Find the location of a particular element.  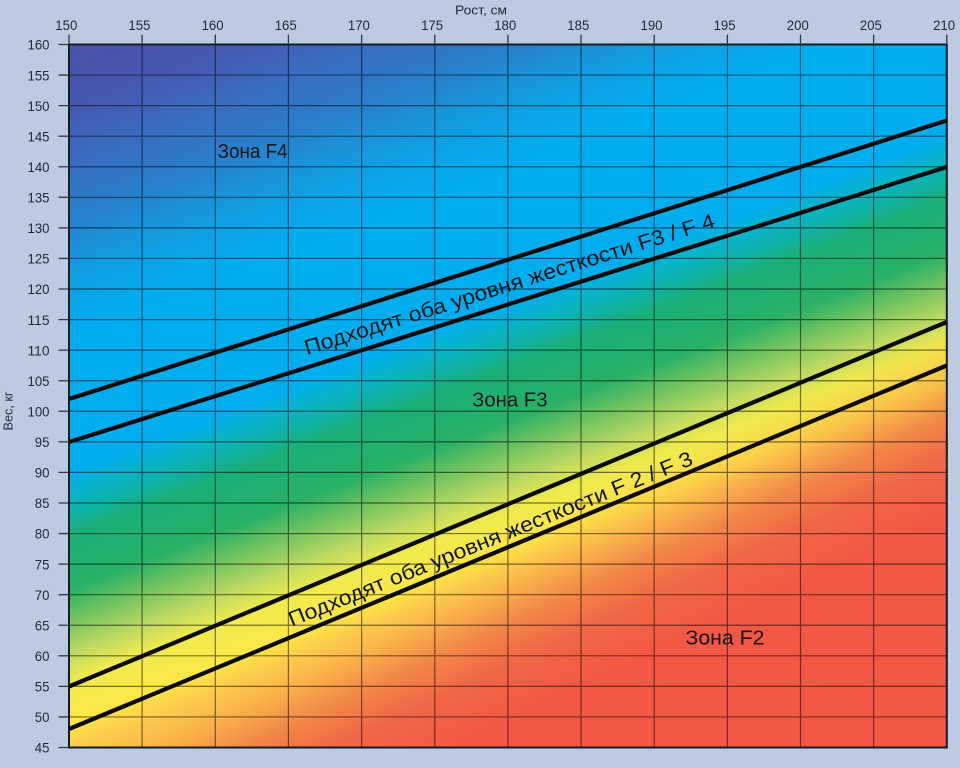

svg-text: 185 is located at coordinates (578, 25).